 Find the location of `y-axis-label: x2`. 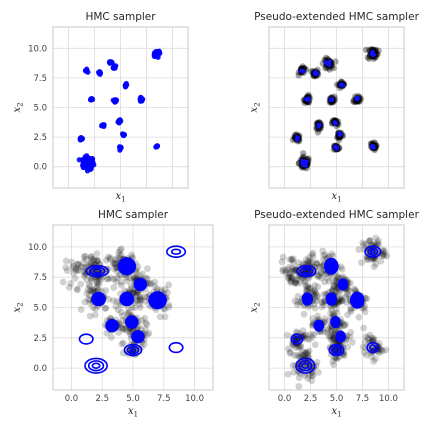

y-axis-label: x2 is located at coordinates (18, 107).